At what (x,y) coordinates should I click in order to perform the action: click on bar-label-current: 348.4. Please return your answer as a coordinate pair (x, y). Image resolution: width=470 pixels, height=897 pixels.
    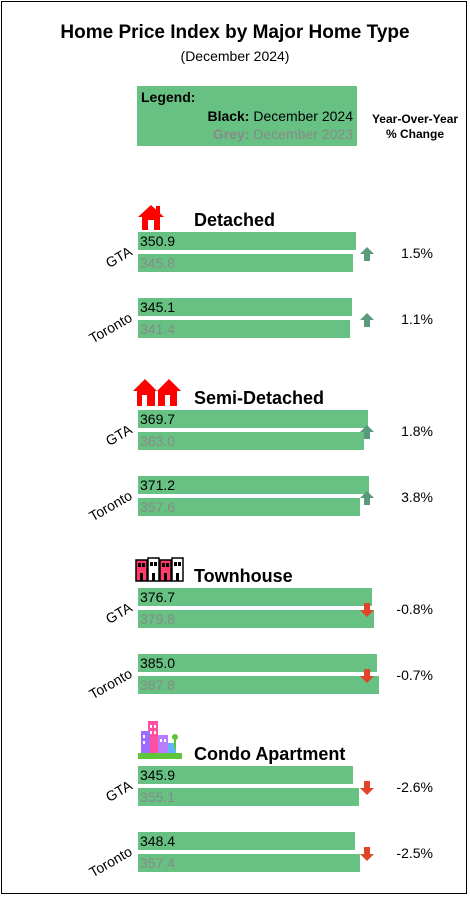
    Looking at the image, I should click on (158, 841).